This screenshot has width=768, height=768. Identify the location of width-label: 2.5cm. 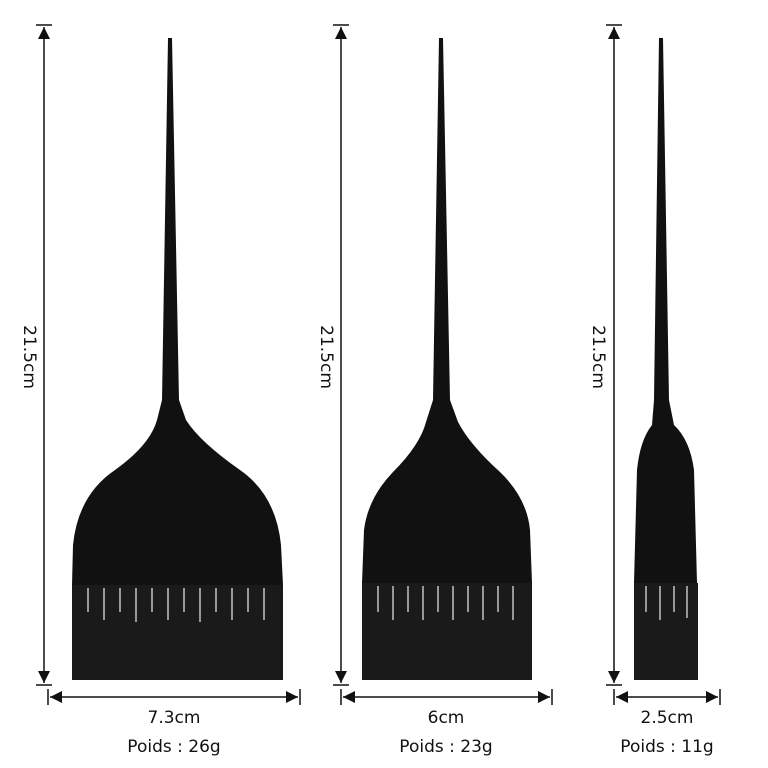
(667, 718).